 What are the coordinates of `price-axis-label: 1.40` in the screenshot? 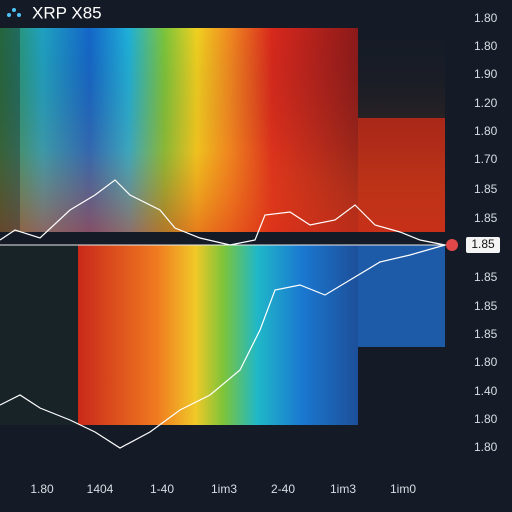 It's located at (486, 391).